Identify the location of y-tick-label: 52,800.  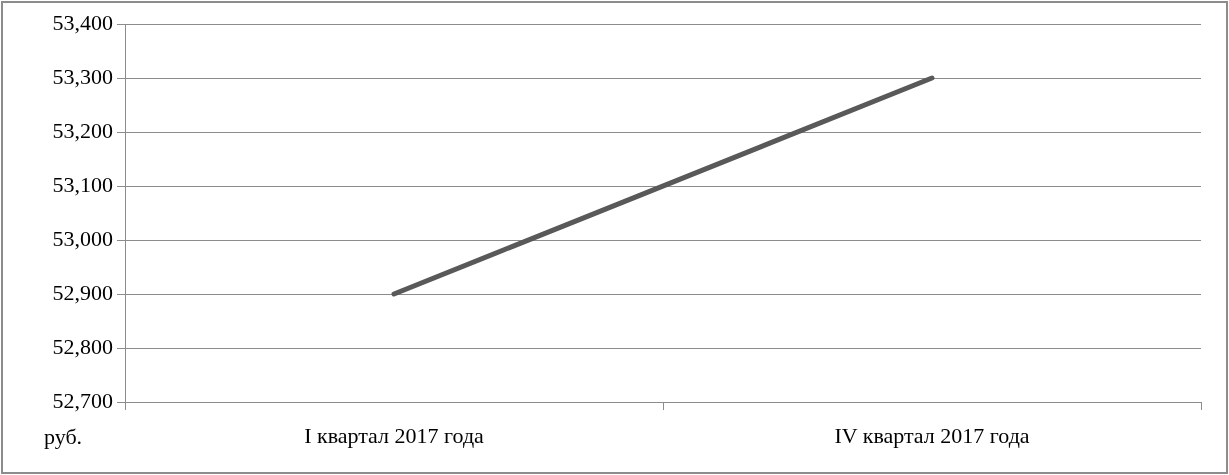
(82, 346).